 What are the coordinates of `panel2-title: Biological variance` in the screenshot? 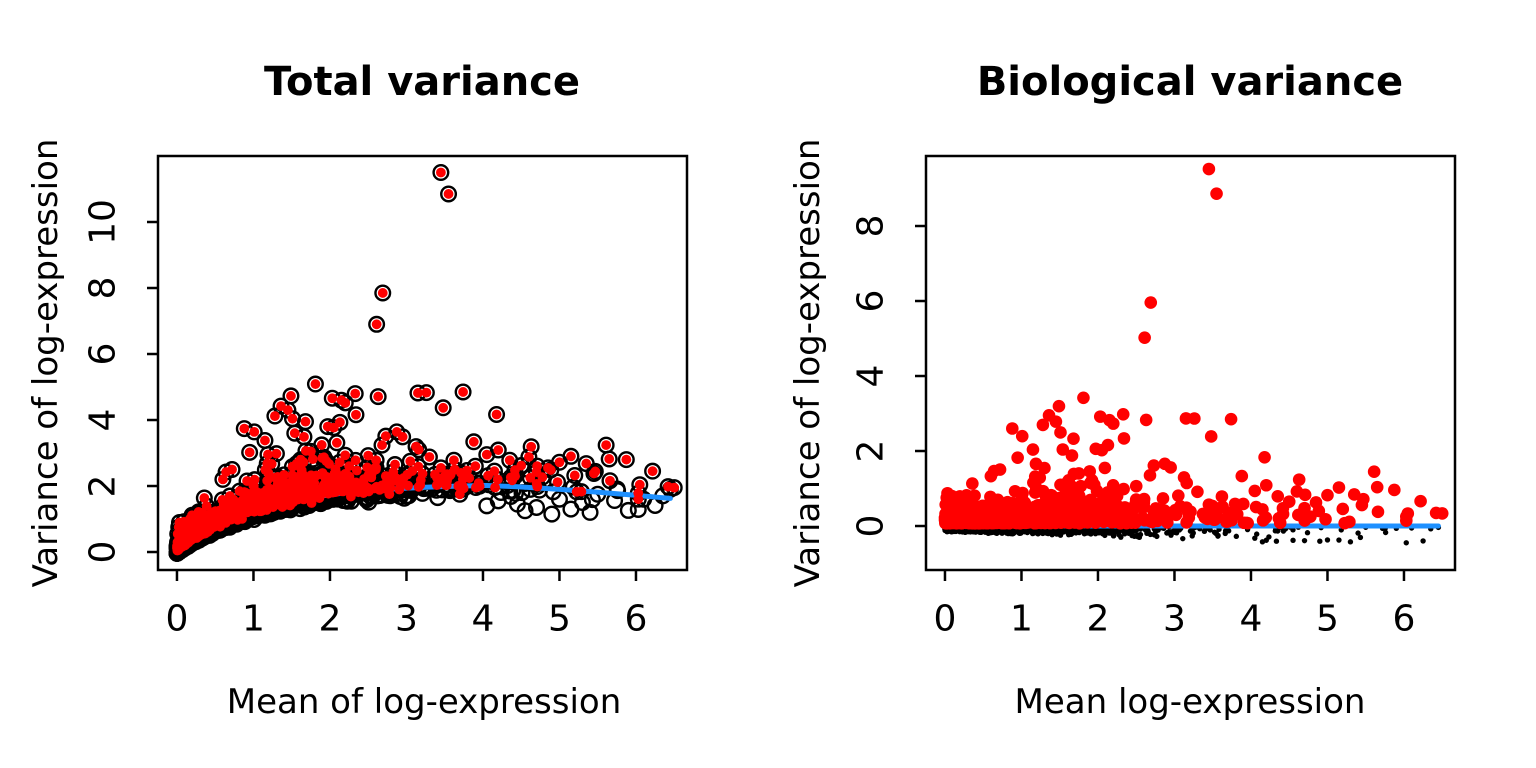 It's located at (1190, 82).